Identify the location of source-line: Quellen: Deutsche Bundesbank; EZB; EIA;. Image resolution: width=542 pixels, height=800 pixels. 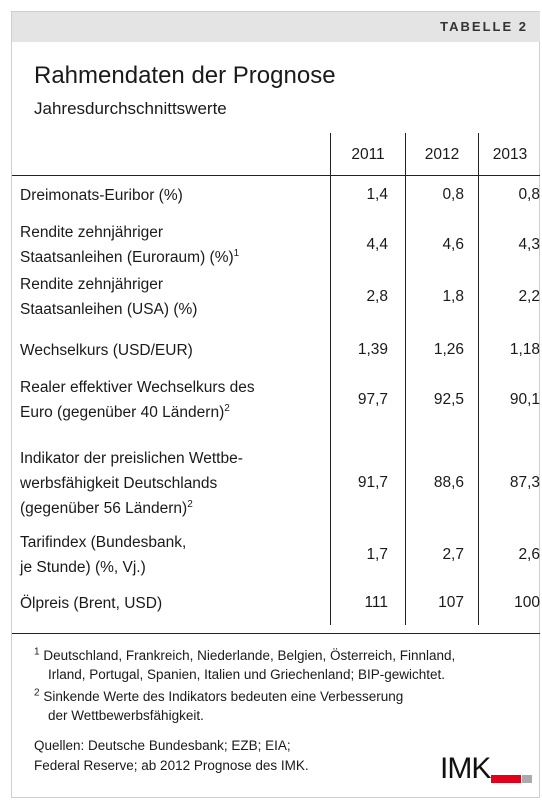
(162, 745).